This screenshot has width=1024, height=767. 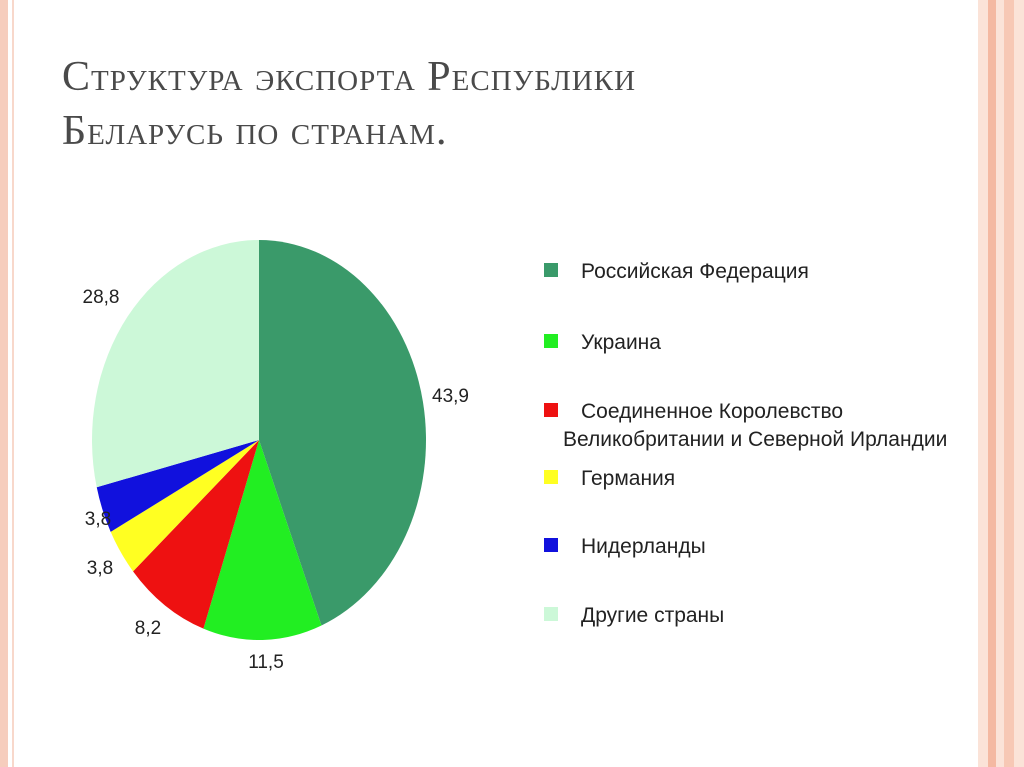 I want to click on legend-item-5: Нидерланды, so click(x=625, y=546).